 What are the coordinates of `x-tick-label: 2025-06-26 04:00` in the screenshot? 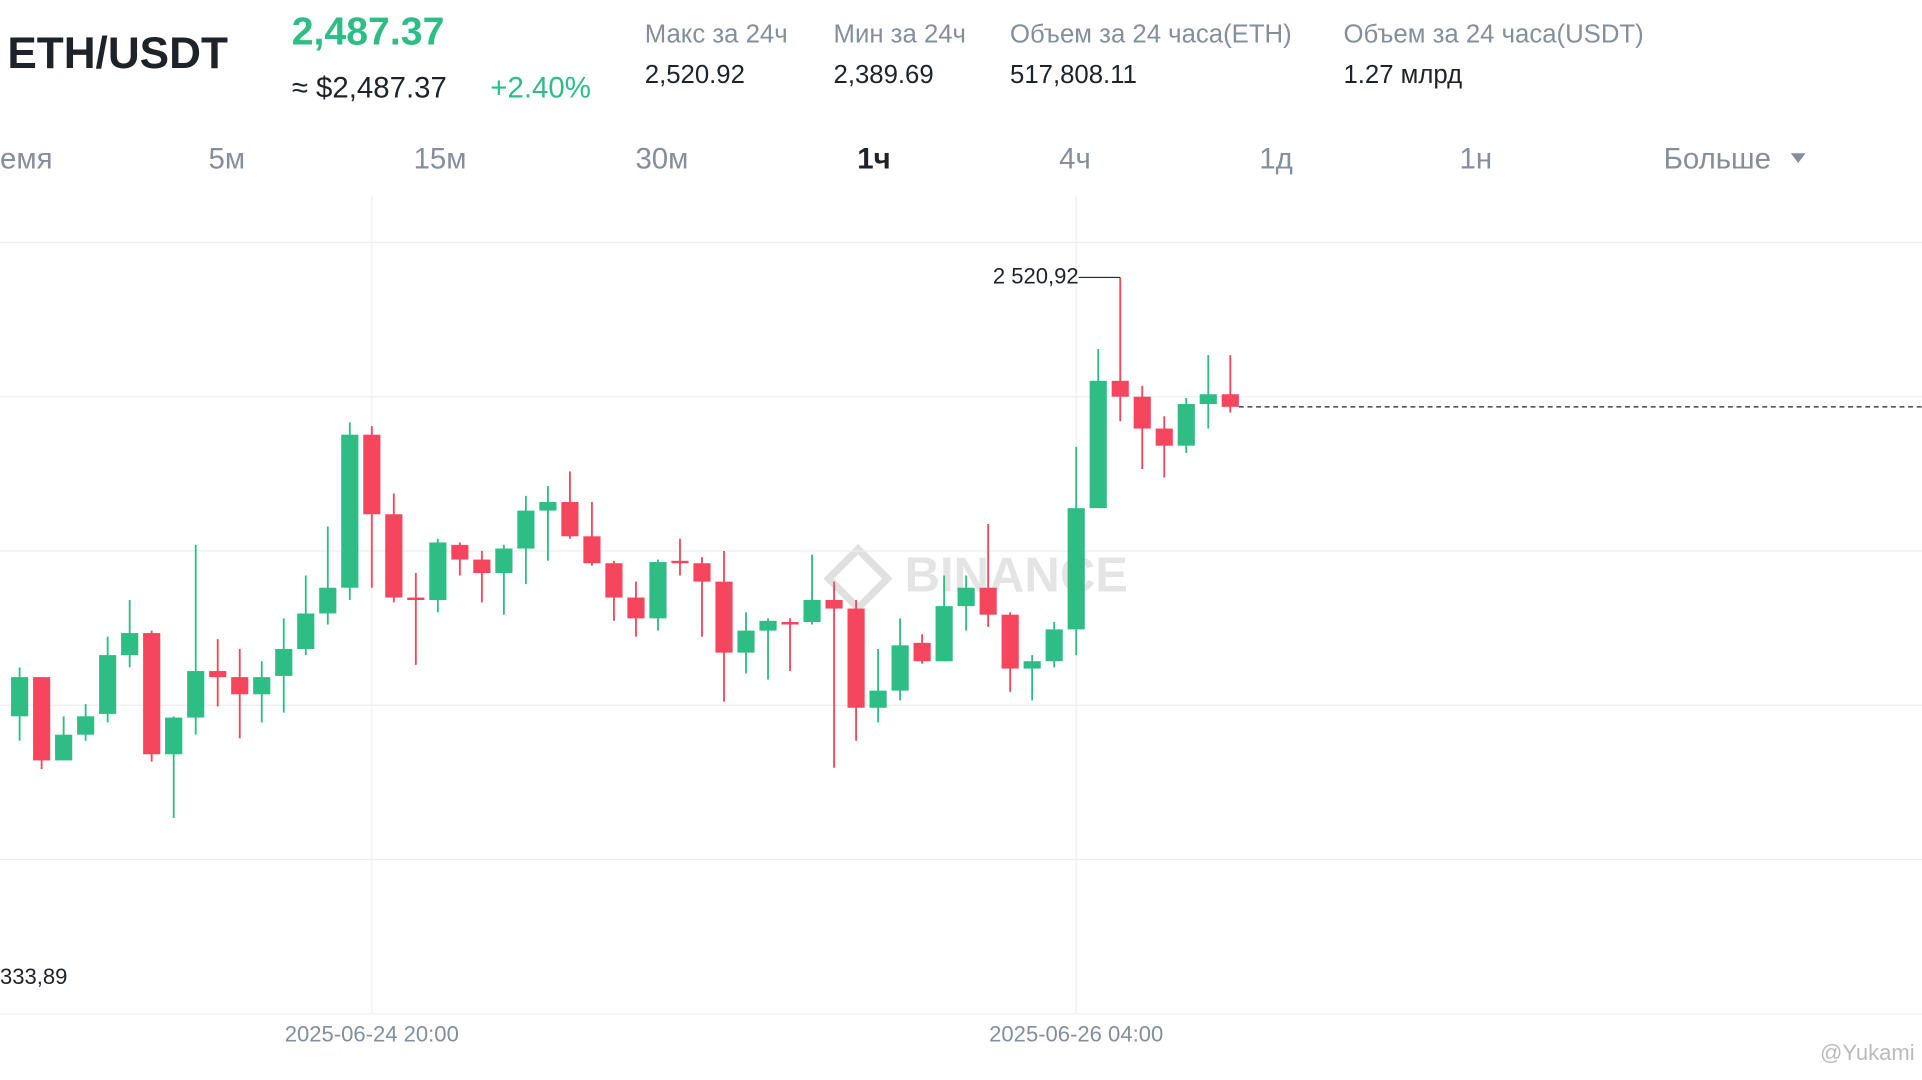 It's located at (1076, 1034).